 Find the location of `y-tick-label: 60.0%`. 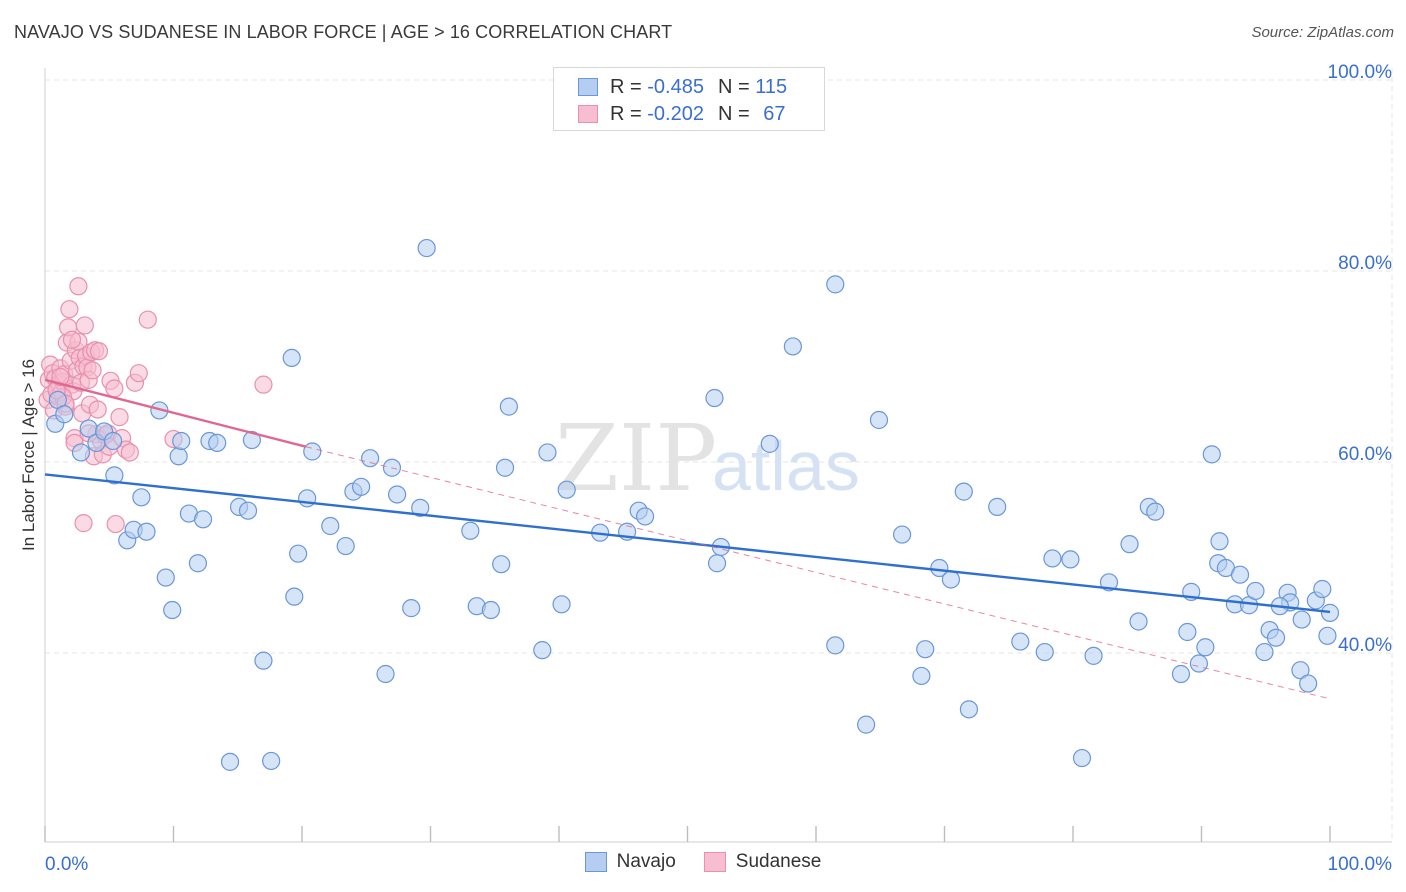

y-tick-label: 60.0% is located at coordinates (1365, 454).